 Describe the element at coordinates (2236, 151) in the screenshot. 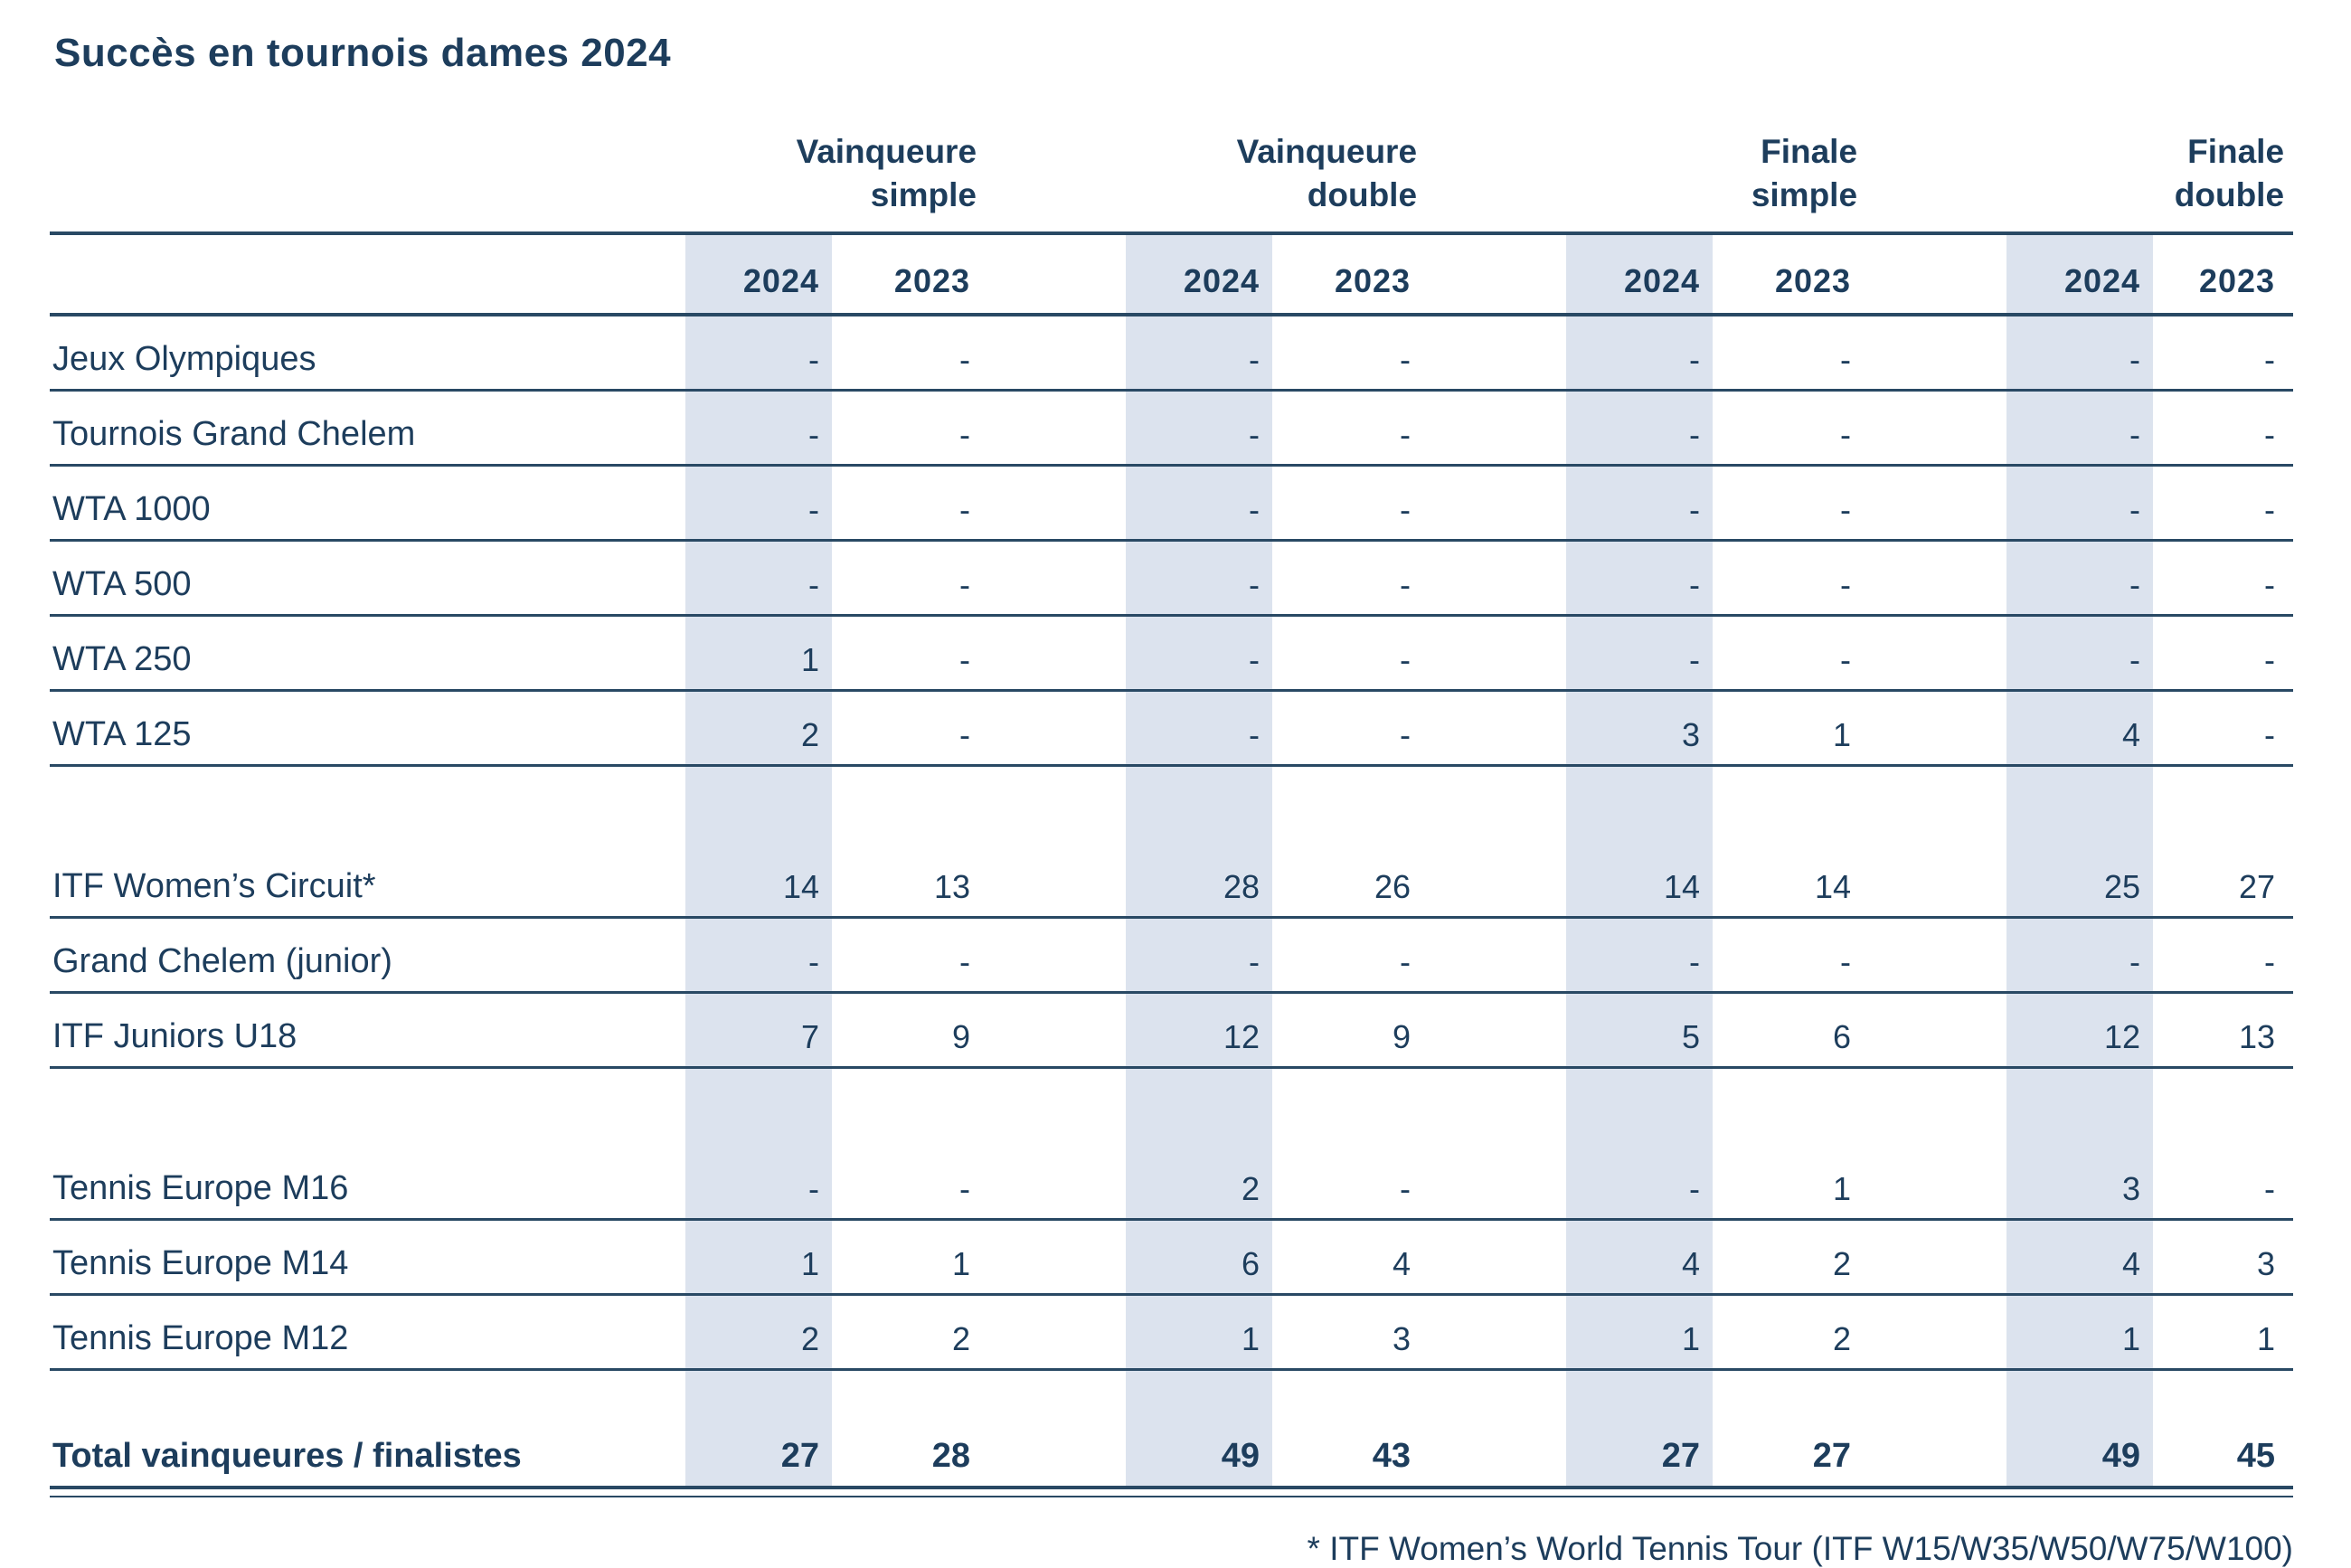

I see `group-label-line1: Finale` at that location.